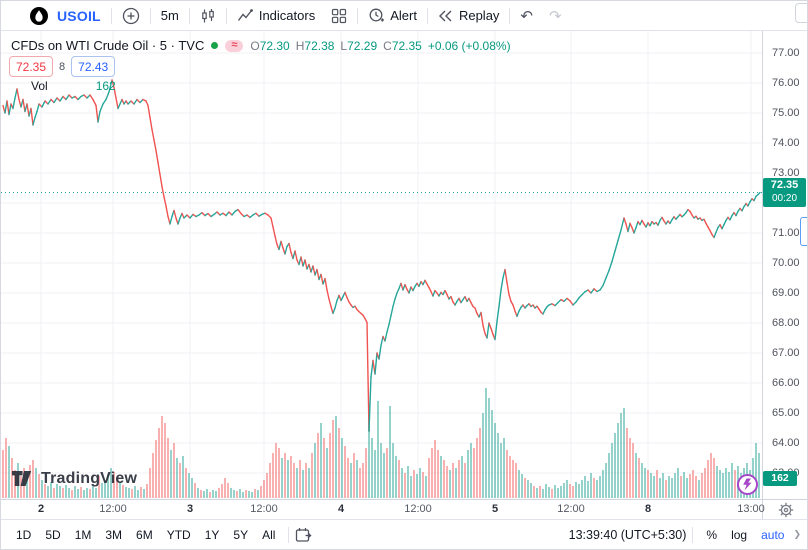 This screenshot has height=550, width=808. I want to click on interval-button: 5m, so click(170, 16).